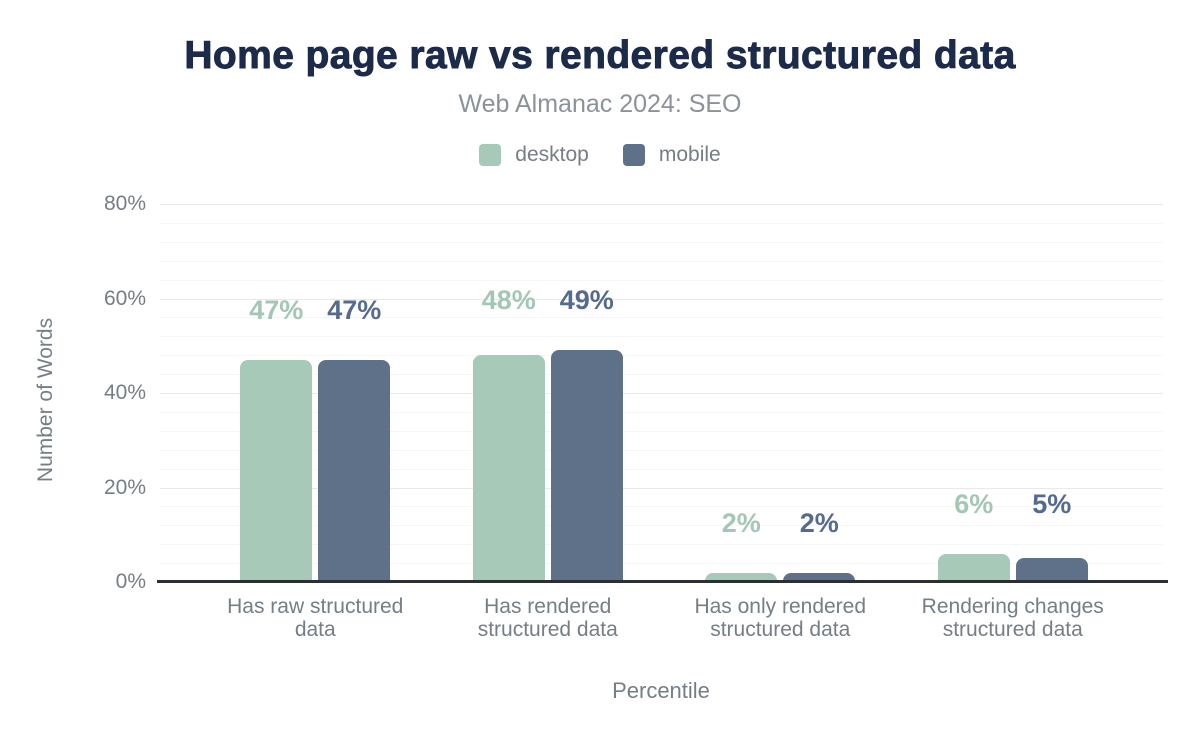 Image resolution: width=1200 pixels, height=742 pixels. What do you see at coordinates (974, 503) in the screenshot?
I see `desktop-data-label: 6%` at bounding box center [974, 503].